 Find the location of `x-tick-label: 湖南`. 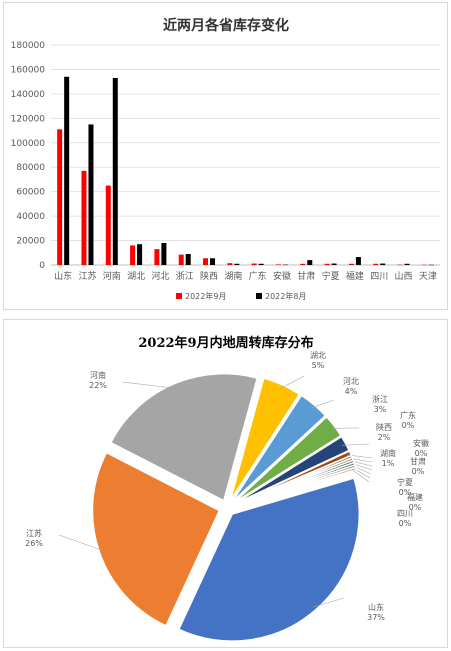

x-tick-label: 湖南 is located at coordinates (233, 276).